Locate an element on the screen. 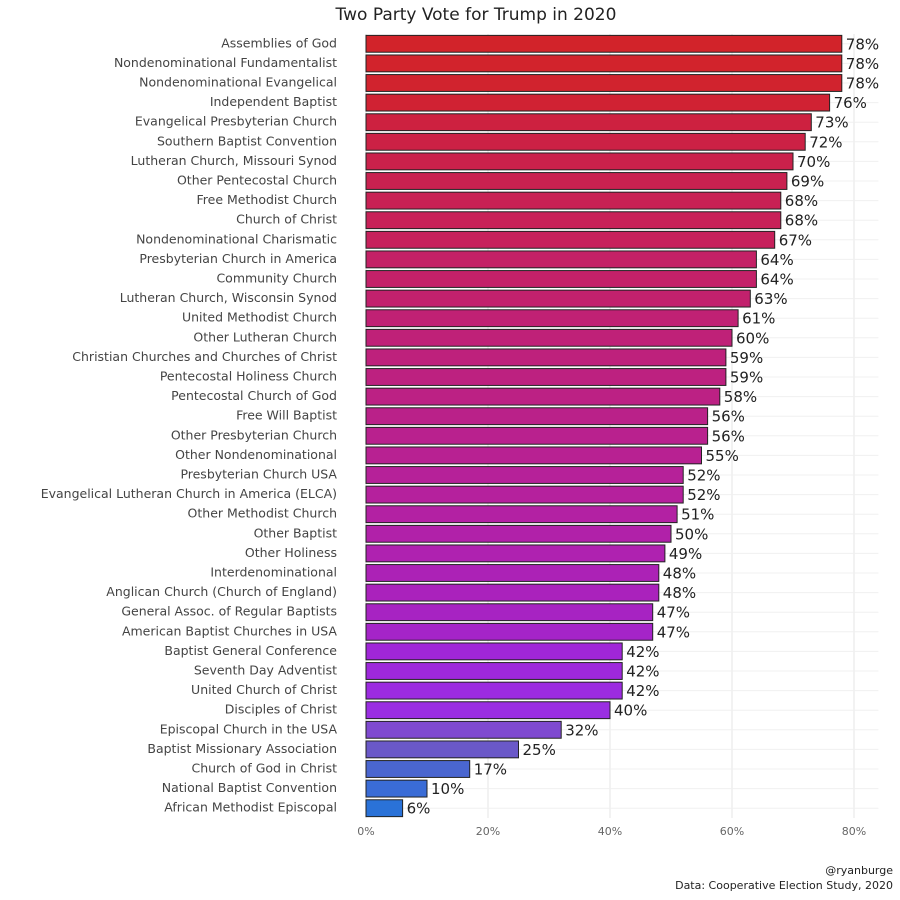 This screenshot has width=900, height=900. y-tick-label: Anglican Church (Church of England) is located at coordinates (221, 591).